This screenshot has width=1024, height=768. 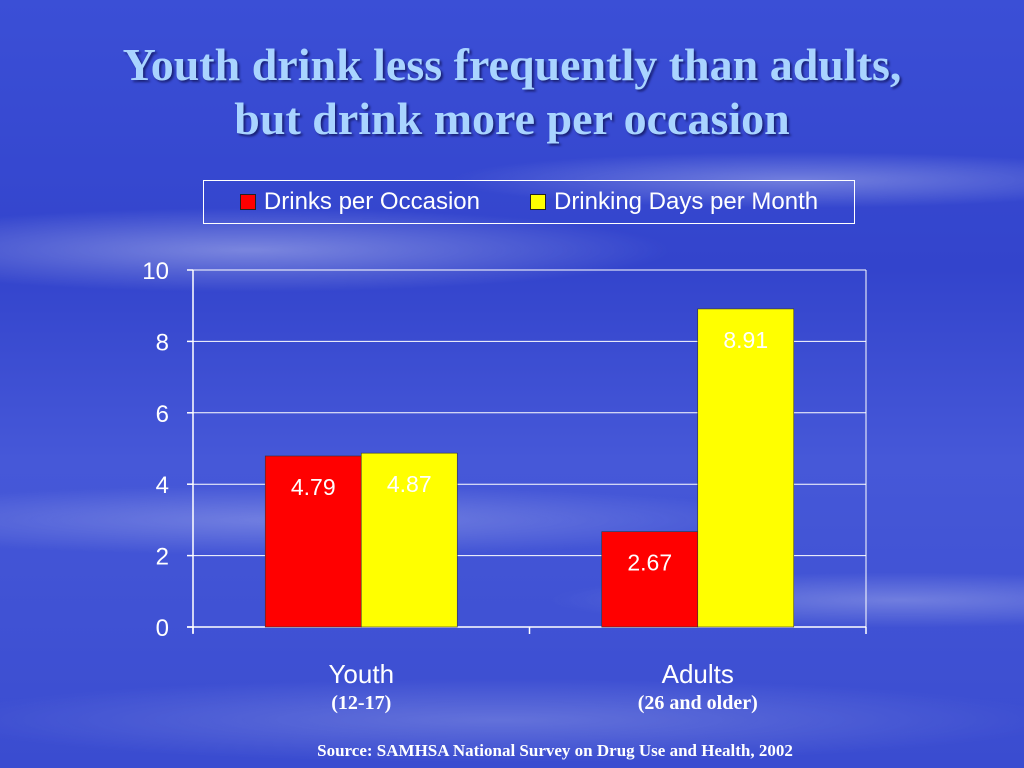 I want to click on y-tick-label: 8, so click(x=162, y=342).